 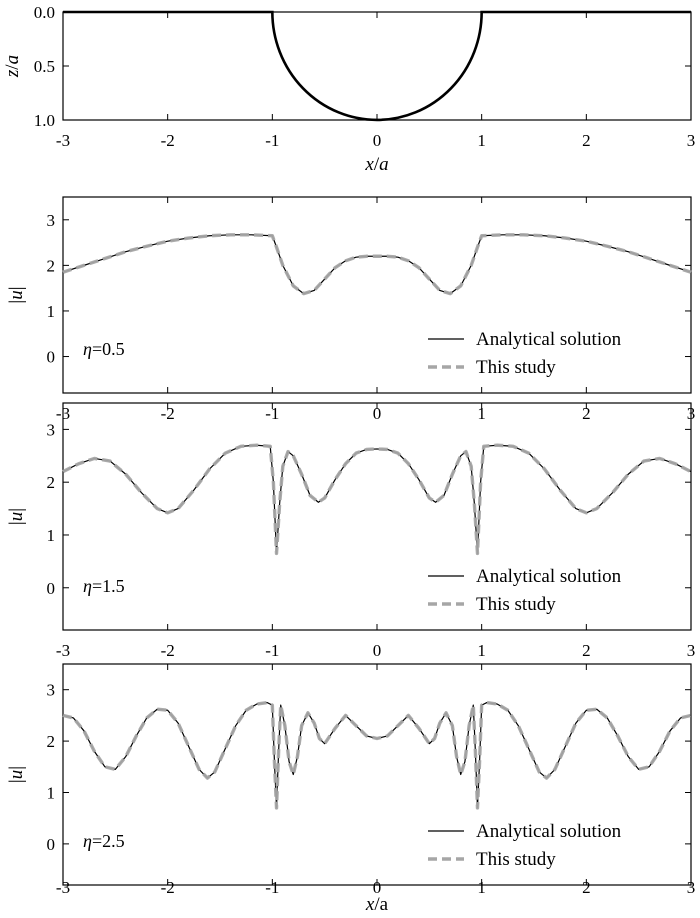 I want to click on y-tick-label: 1.0, so click(x=44, y=120).